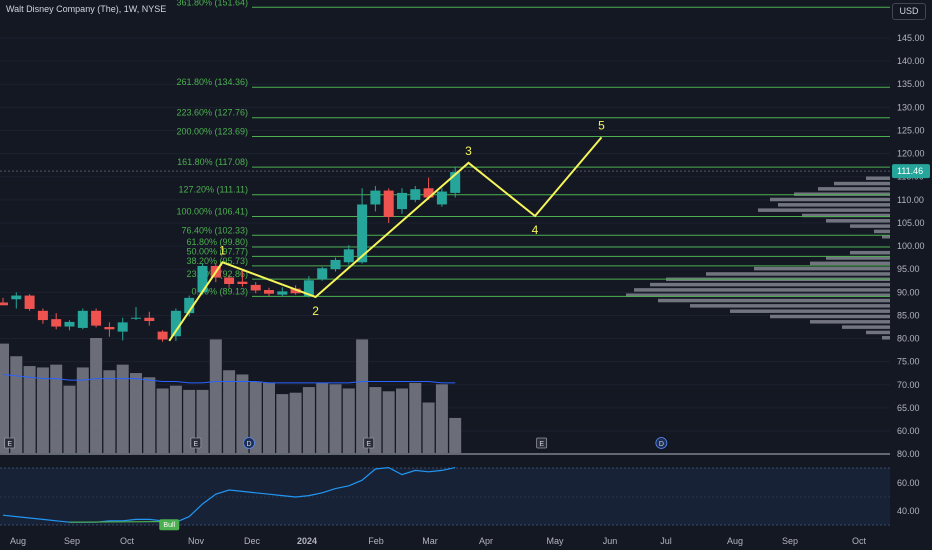 Image resolution: width=932 pixels, height=550 pixels. Describe the element at coordinates (909, 11) in the screenshot. I see `currency-button: USD` at that location.